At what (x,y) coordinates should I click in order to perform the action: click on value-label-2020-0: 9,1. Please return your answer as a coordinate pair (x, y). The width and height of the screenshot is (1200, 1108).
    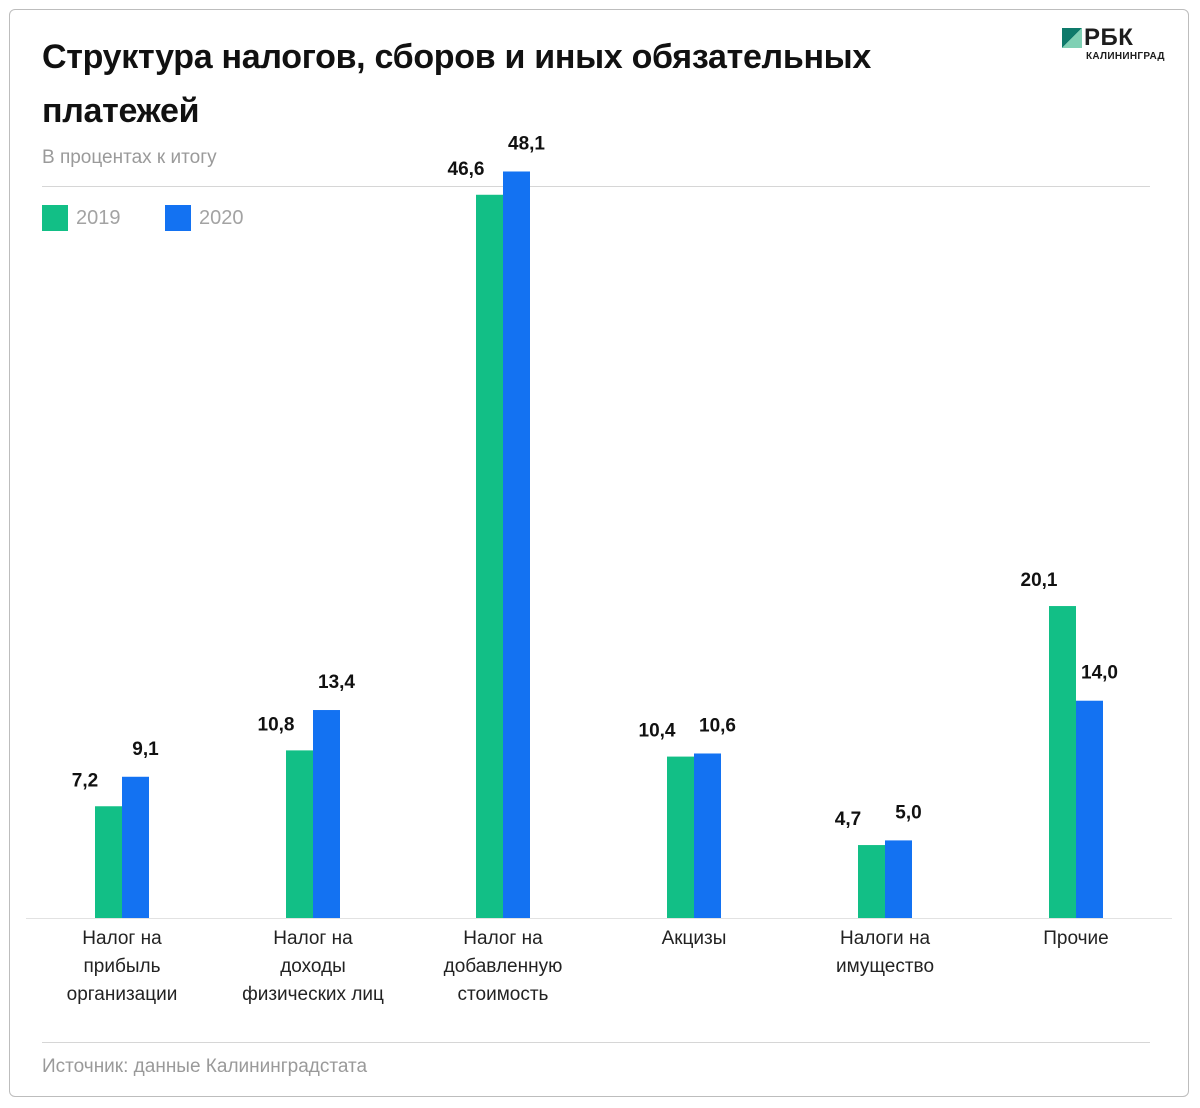
    Looking at the image, I should click on (145, 749).